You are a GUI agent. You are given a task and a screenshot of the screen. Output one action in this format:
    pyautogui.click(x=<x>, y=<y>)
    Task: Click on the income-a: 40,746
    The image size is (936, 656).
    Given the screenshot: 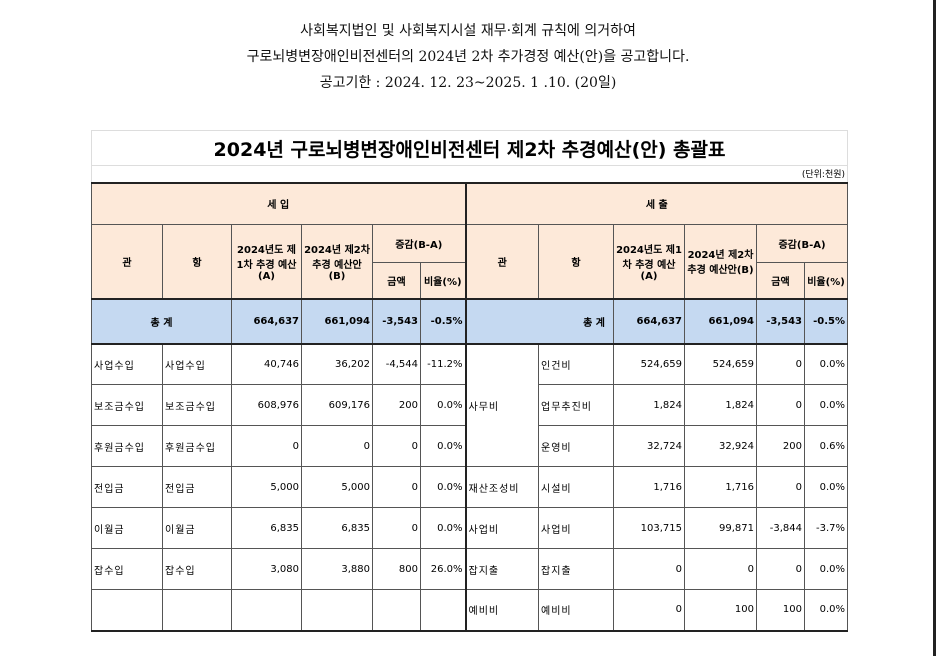 What is the action you would take?
    pyautogui.click(x=266, y=364)
    